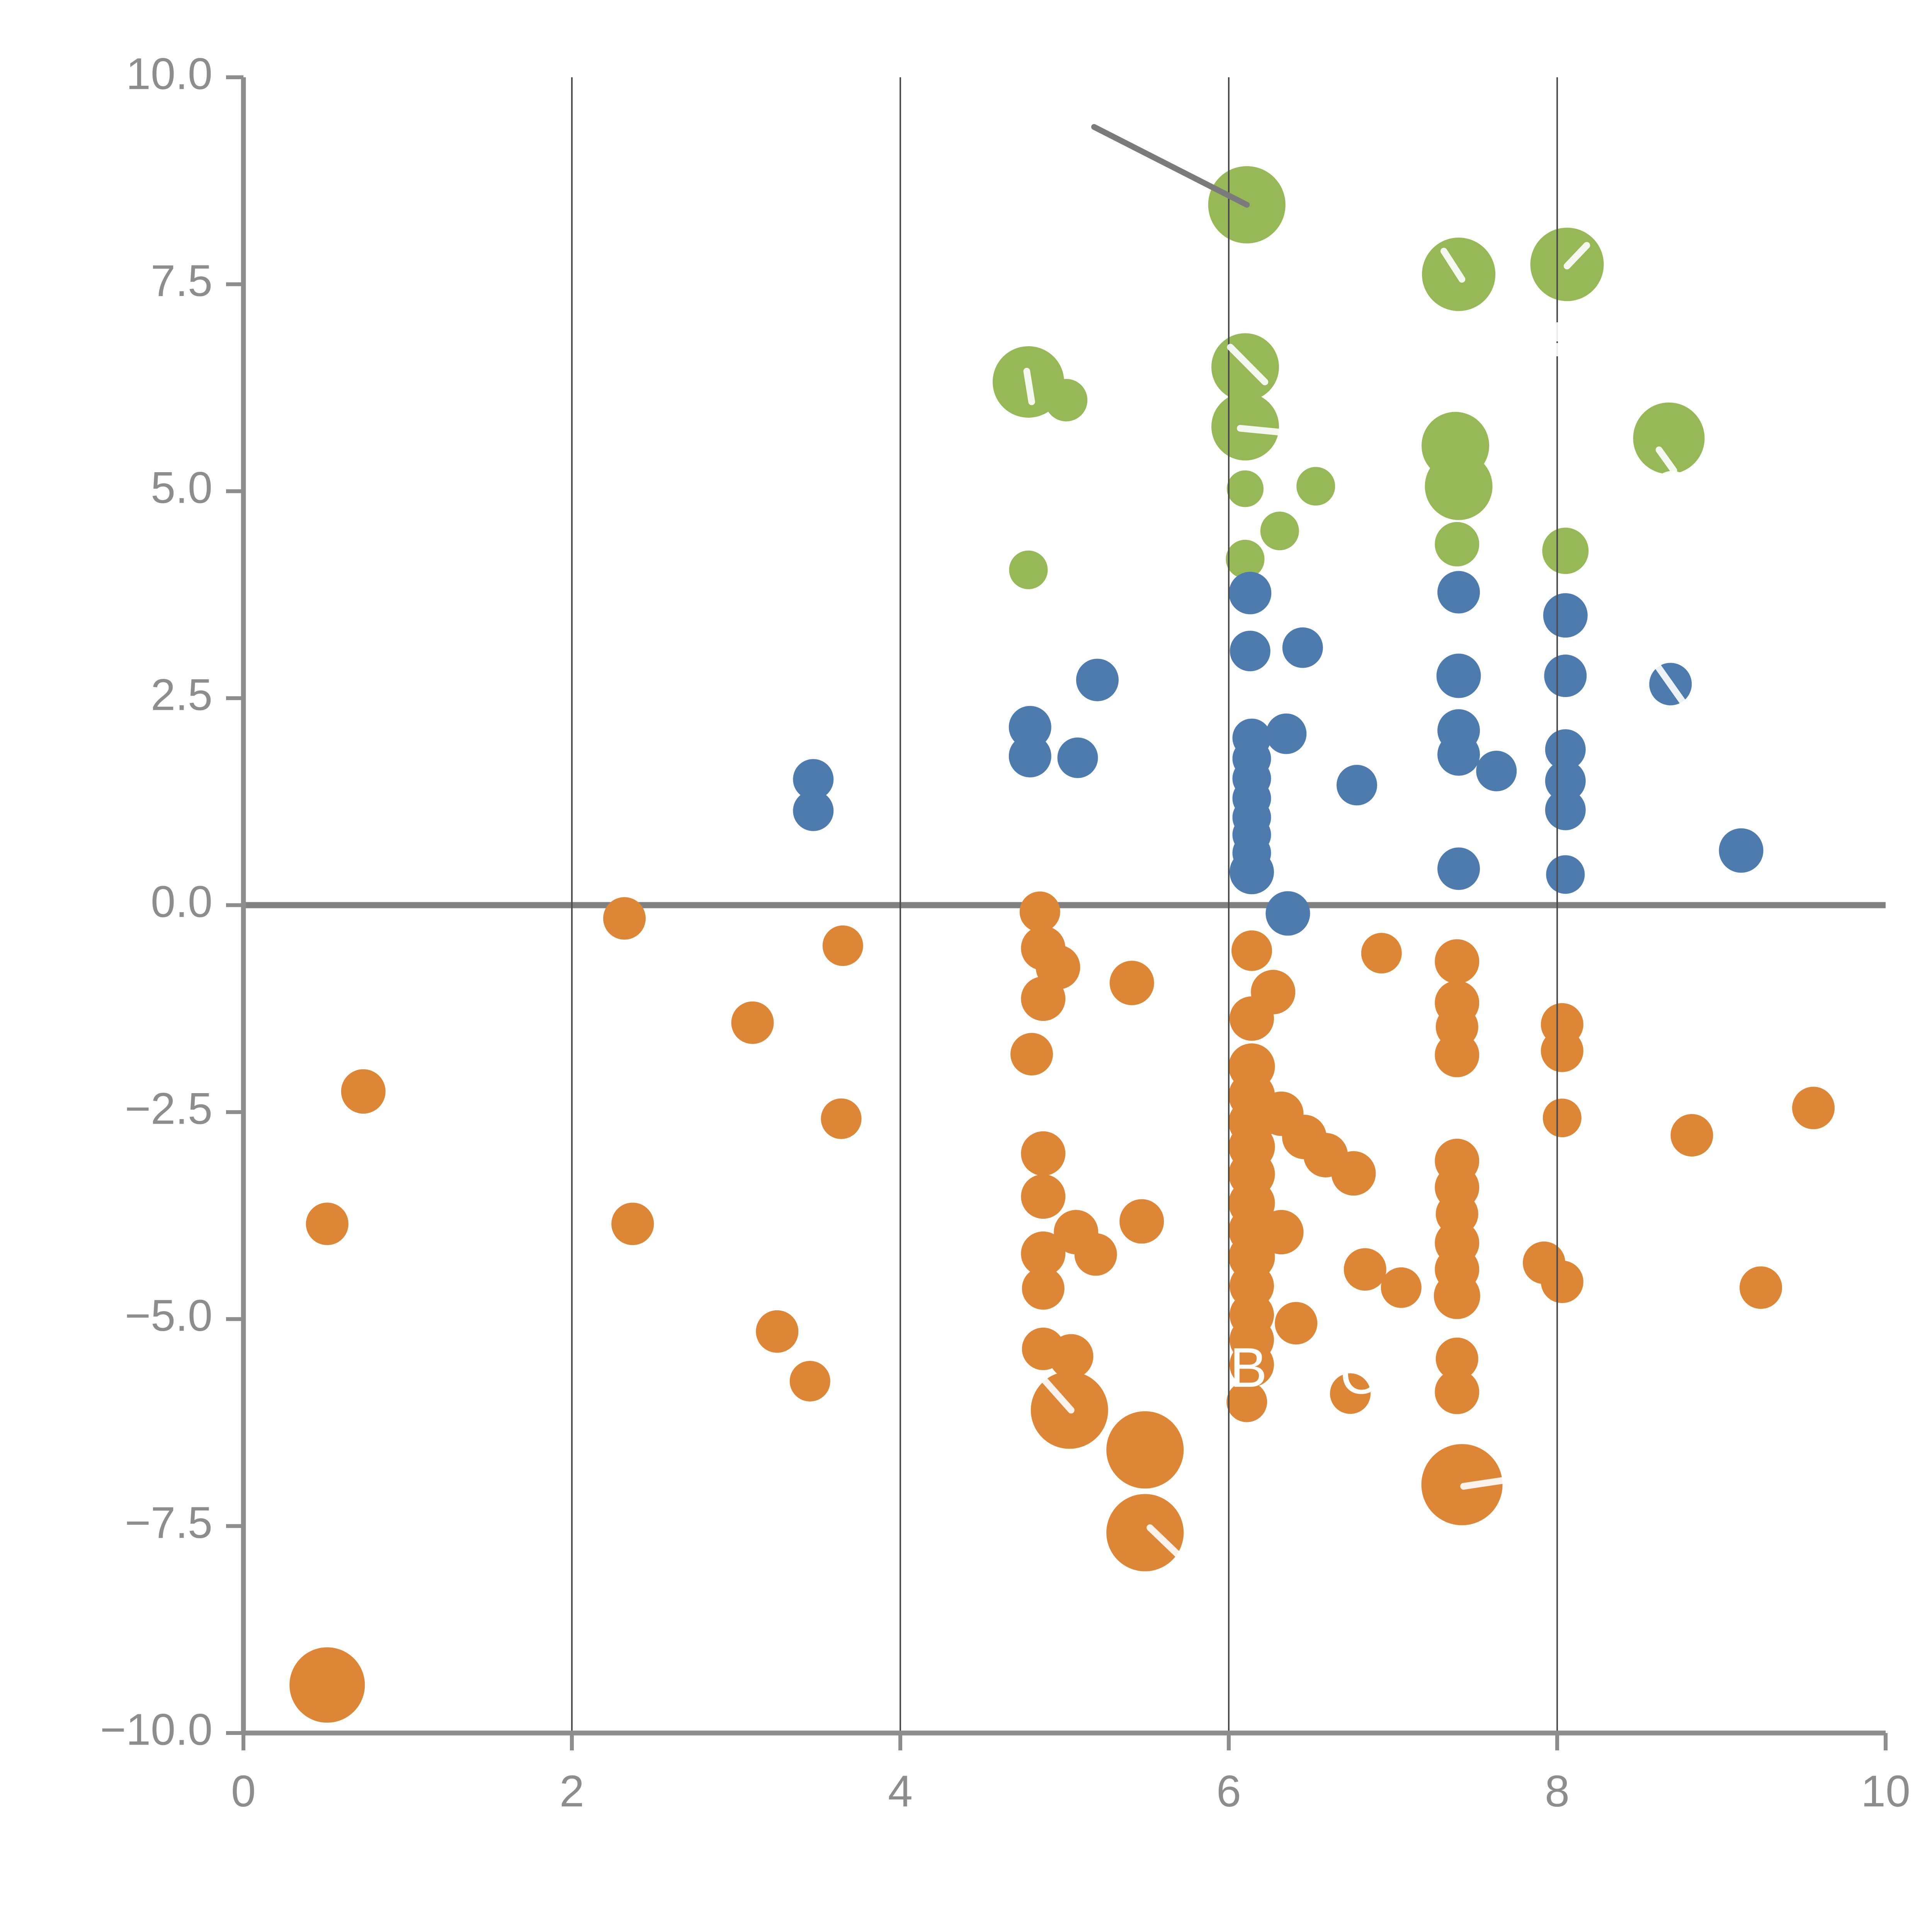 This screenshot has height=1932, width=1932. Describe the element at coordinates (1170, 166) in the screenshot. I see `annotation-line` at that location.